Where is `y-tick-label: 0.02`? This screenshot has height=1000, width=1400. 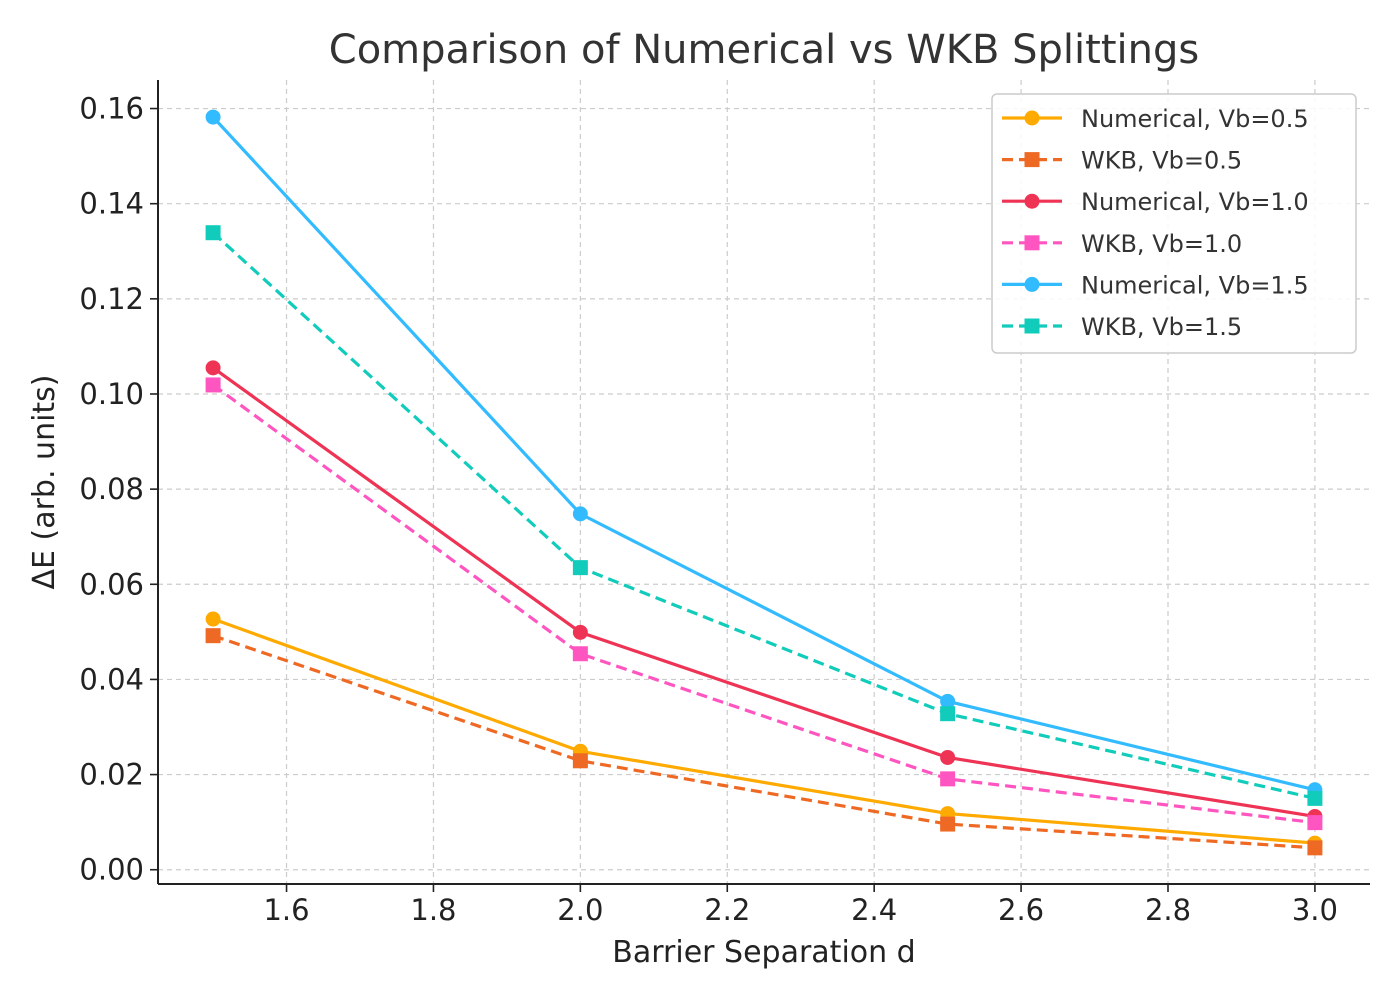 y-tick-label: 0.02 is located at coordinates (111, 775).